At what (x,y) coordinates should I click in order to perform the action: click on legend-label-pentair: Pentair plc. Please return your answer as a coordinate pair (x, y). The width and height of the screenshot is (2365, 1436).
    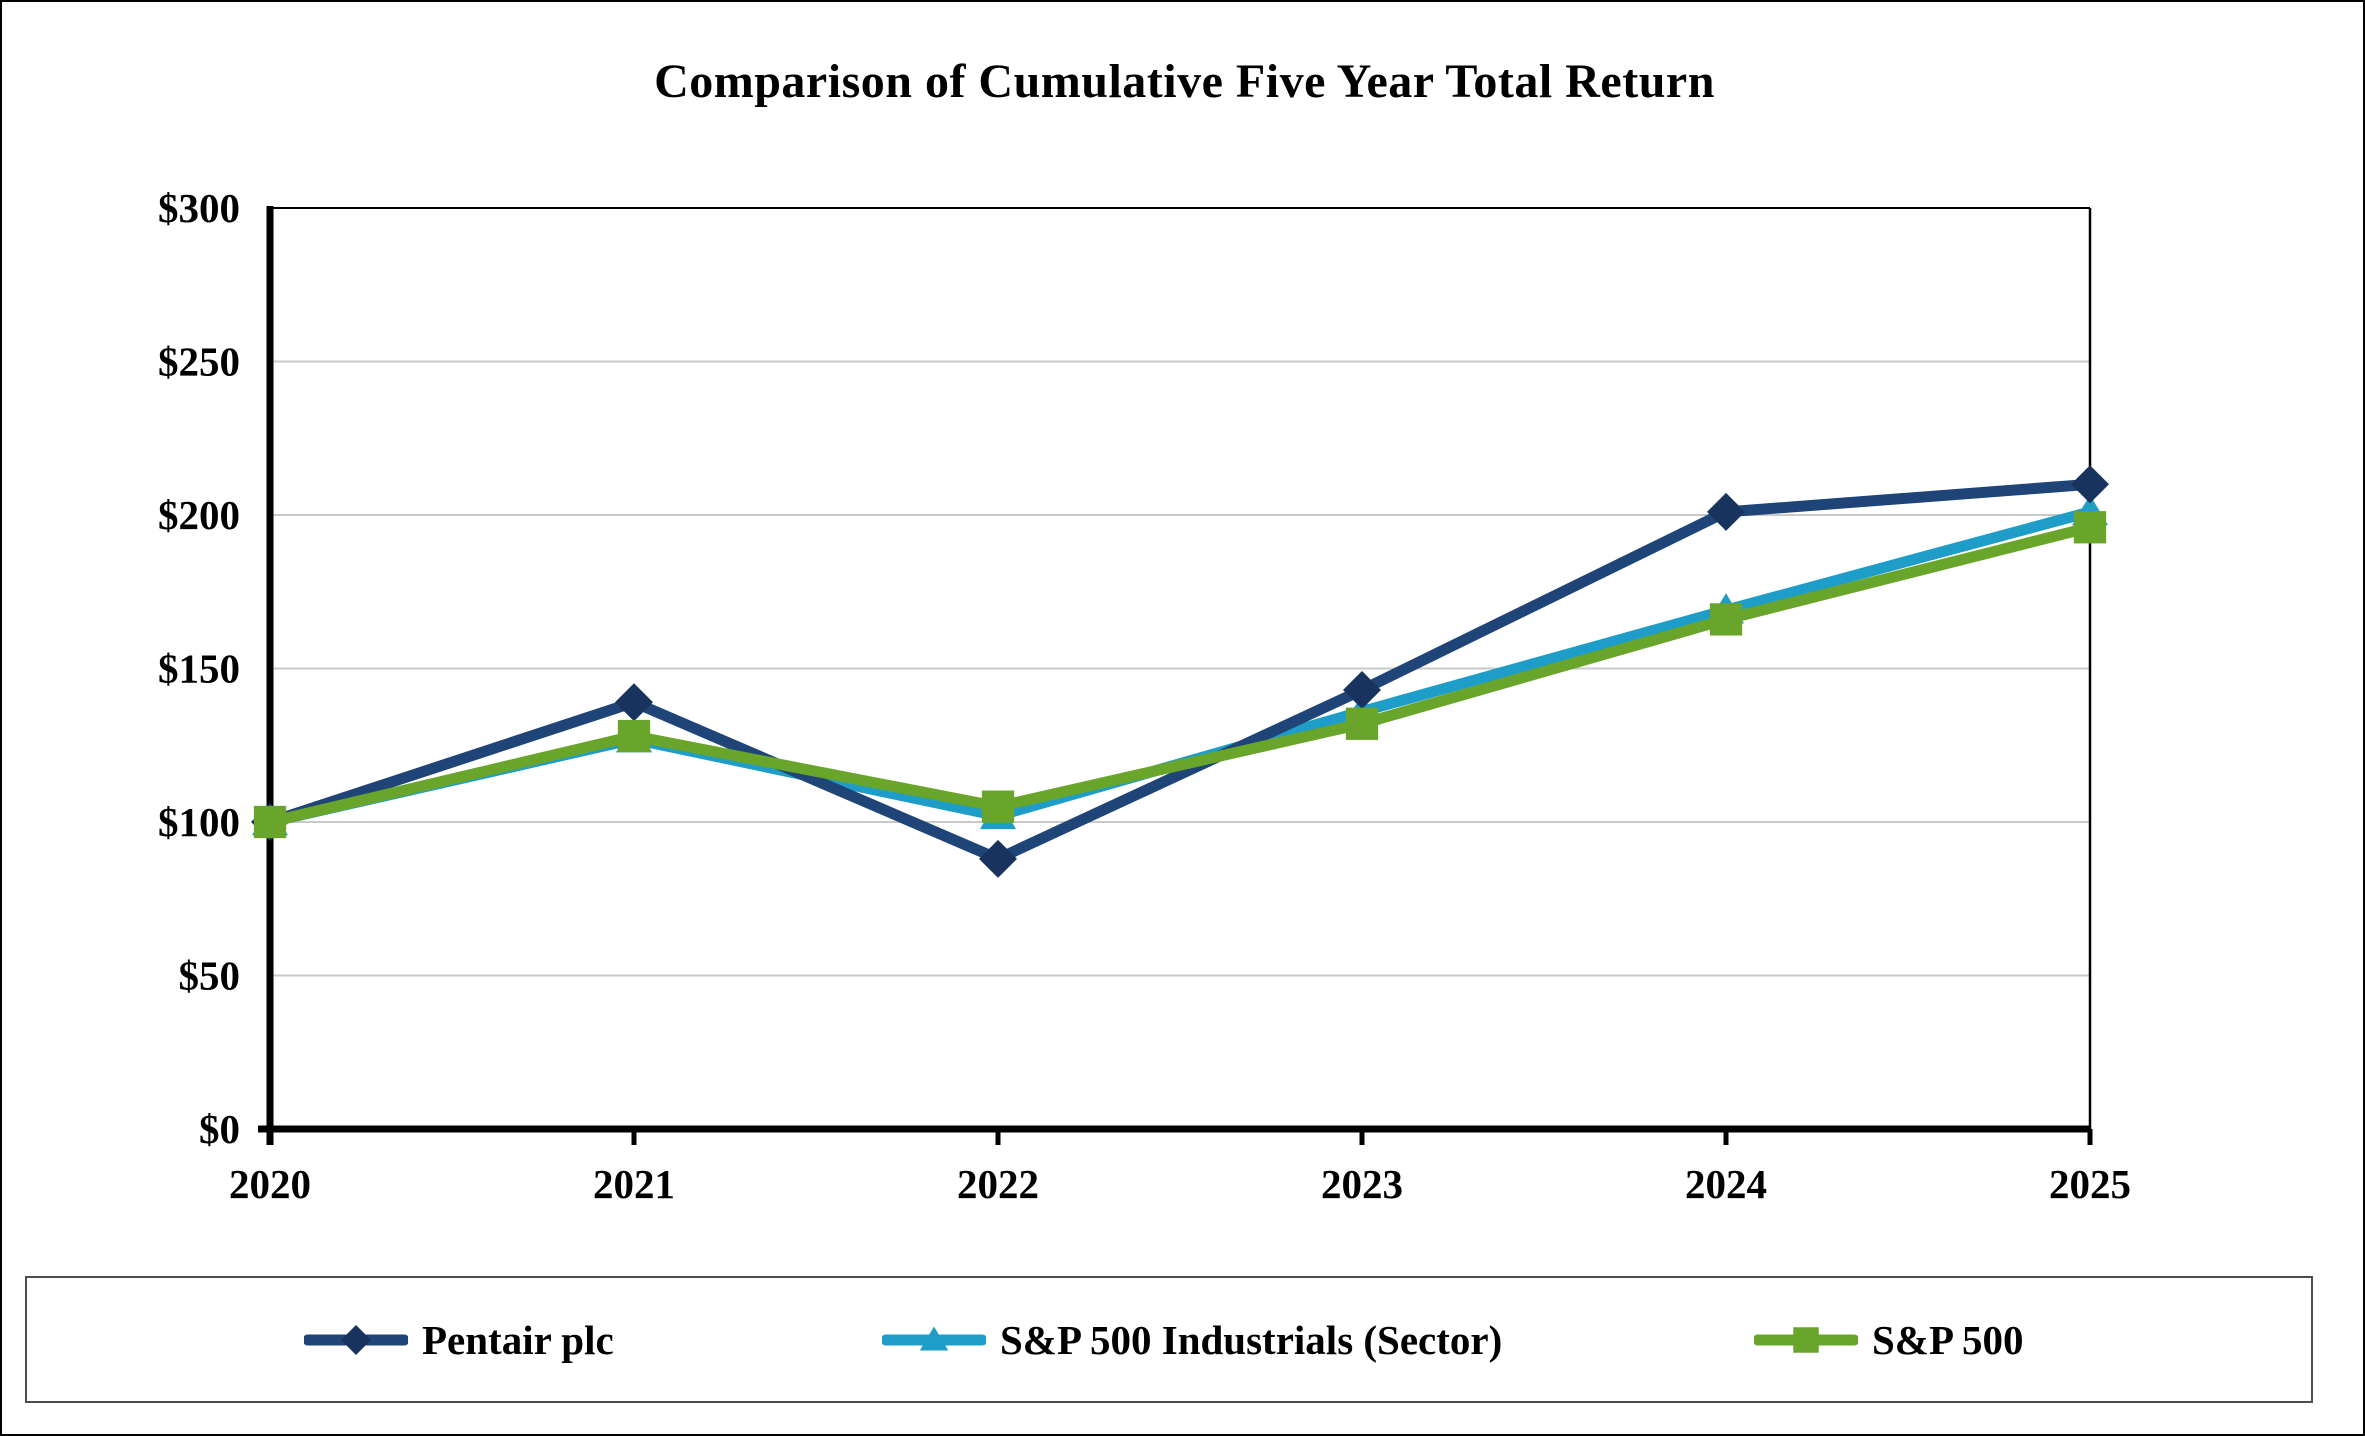
    Looking at the image, I should click on (518, 1339).